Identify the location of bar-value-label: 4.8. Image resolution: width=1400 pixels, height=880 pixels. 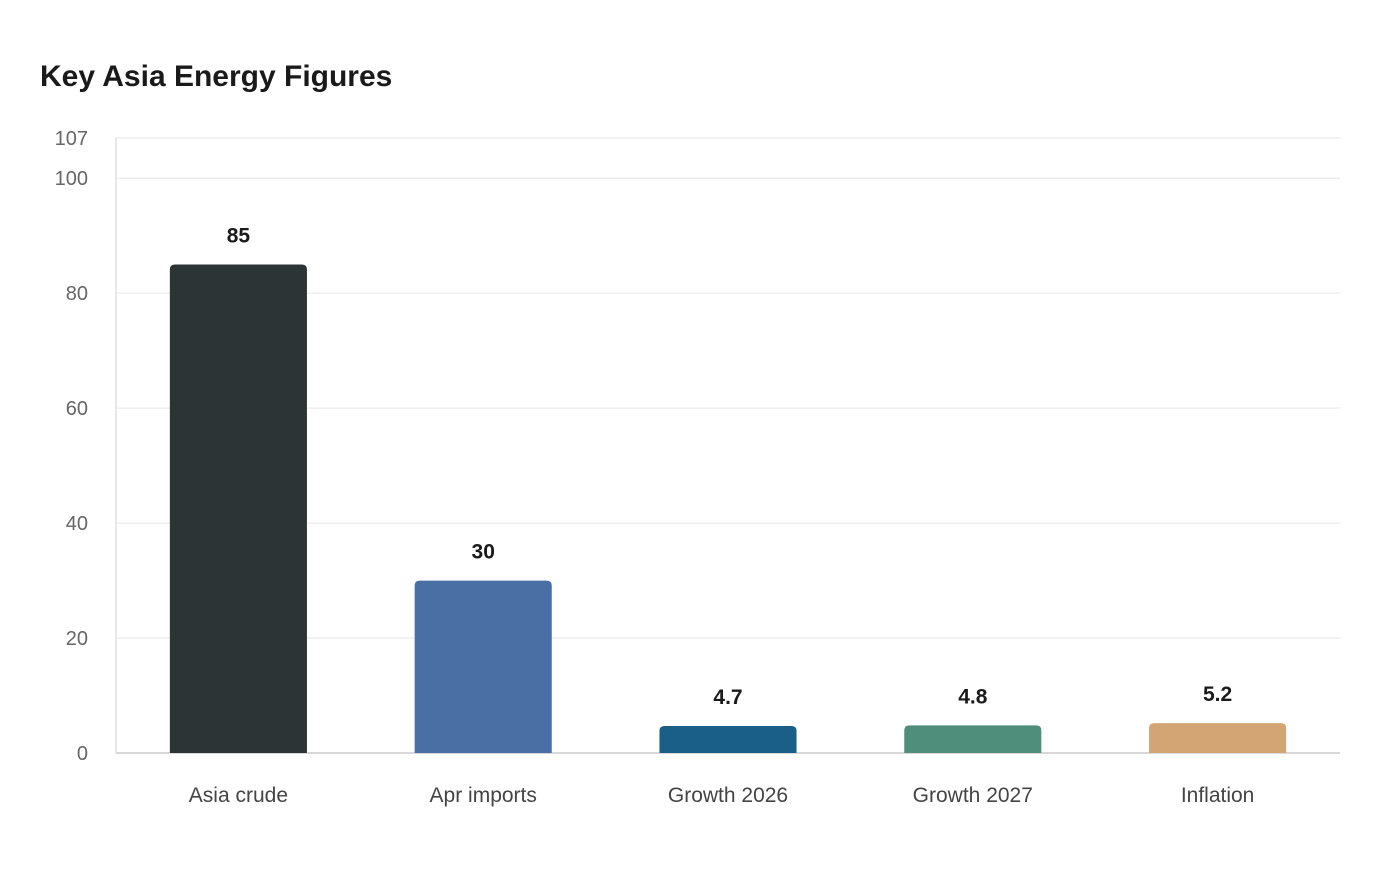
(973, 696).